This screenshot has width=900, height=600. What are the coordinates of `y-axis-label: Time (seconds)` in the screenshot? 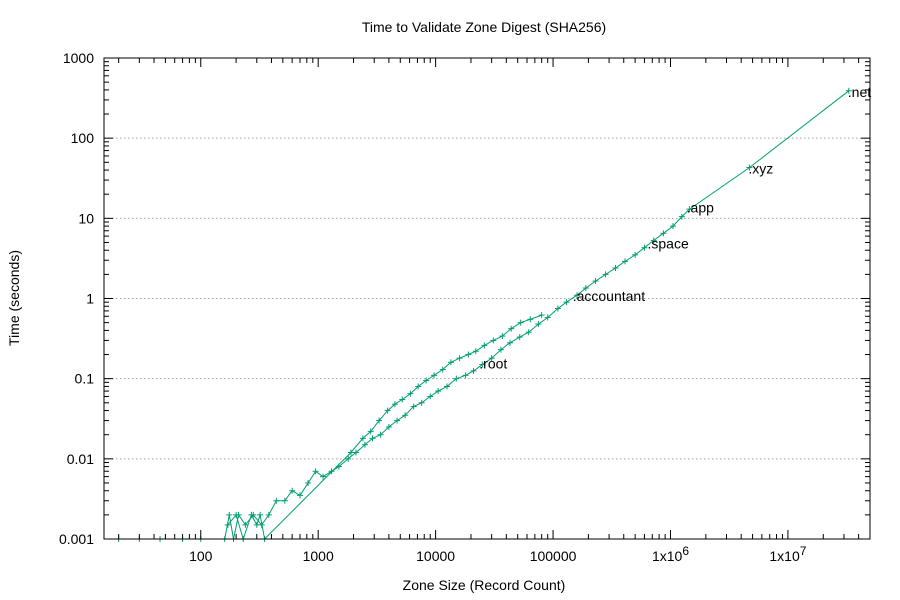 It's located at (14, 298).